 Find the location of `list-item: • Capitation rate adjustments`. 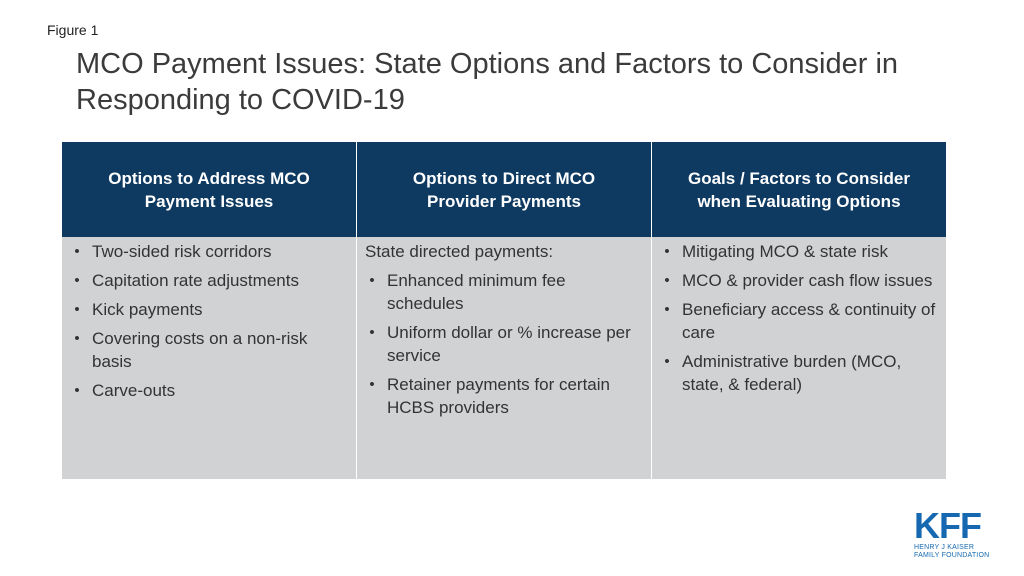

list-item: • Capitation rate adjustments is located at coordinates (208, 280).